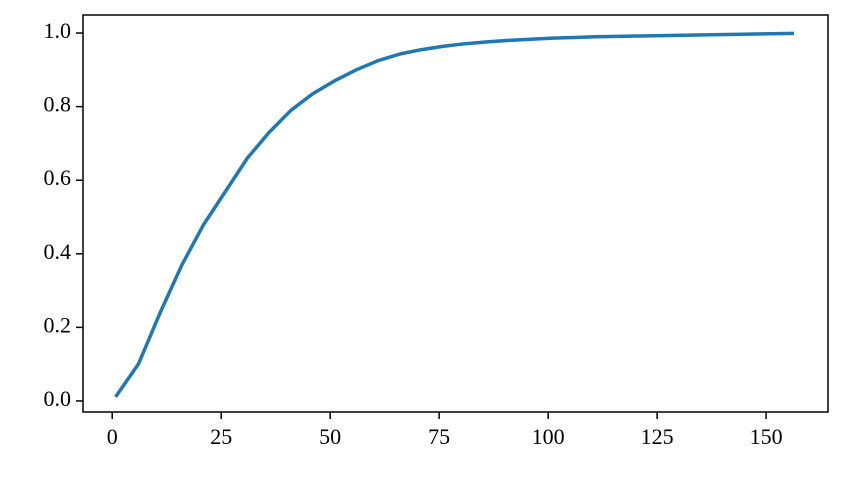 This screenshot has width=850, height=481. What do you see at coordinates (330, 436) in the screenshot?
I see `x-tick-label: 50` at bounding box center [330, 436].